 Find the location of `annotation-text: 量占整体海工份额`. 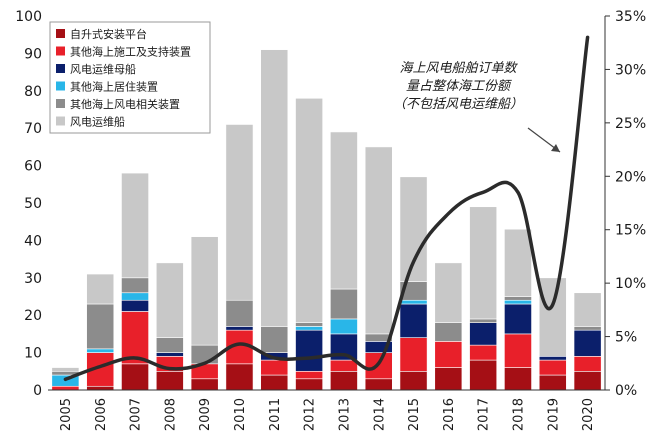

annotation-text: 量占整体海工份额 is located at coordinates (459, 86).